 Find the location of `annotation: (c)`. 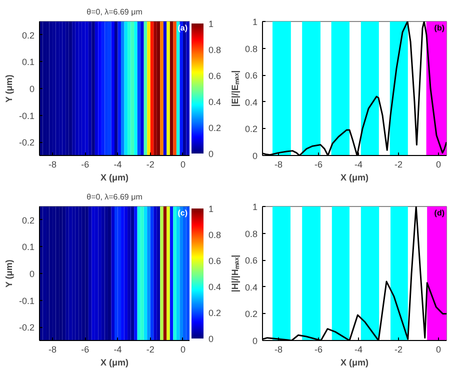

annotation: (c) is located at coordinates (183, 213).